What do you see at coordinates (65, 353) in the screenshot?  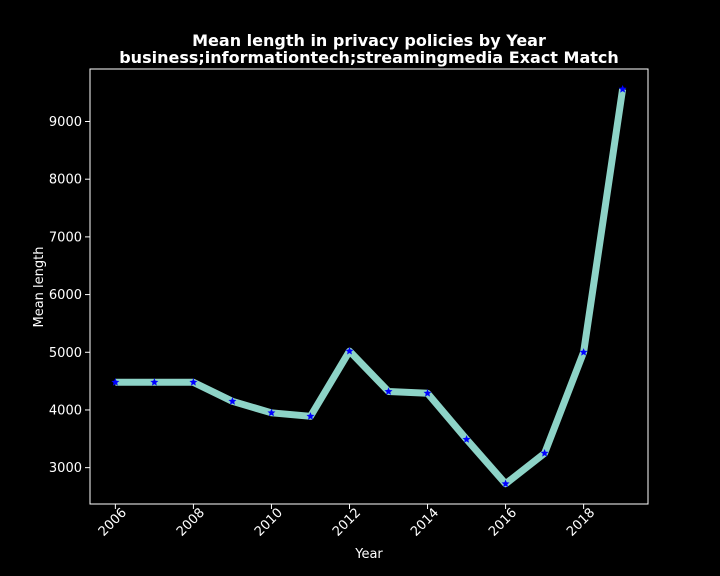 I see `y-tick-label: 5000` at bounding box center [65, 353].